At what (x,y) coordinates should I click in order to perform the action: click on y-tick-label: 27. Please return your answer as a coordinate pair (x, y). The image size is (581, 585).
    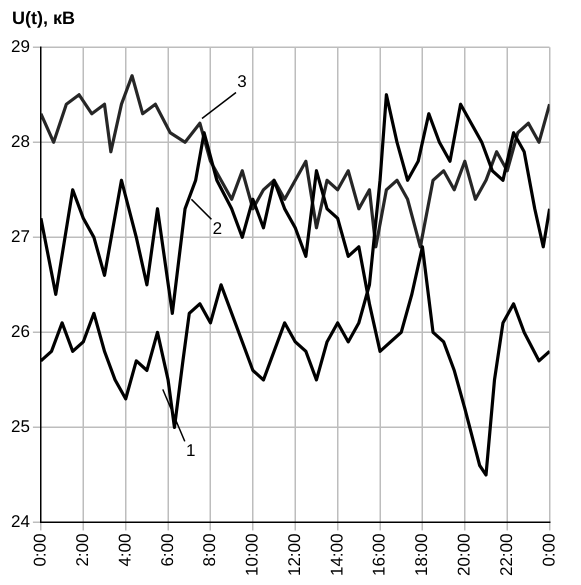
    Looking at the image, I should click on (20, 236).